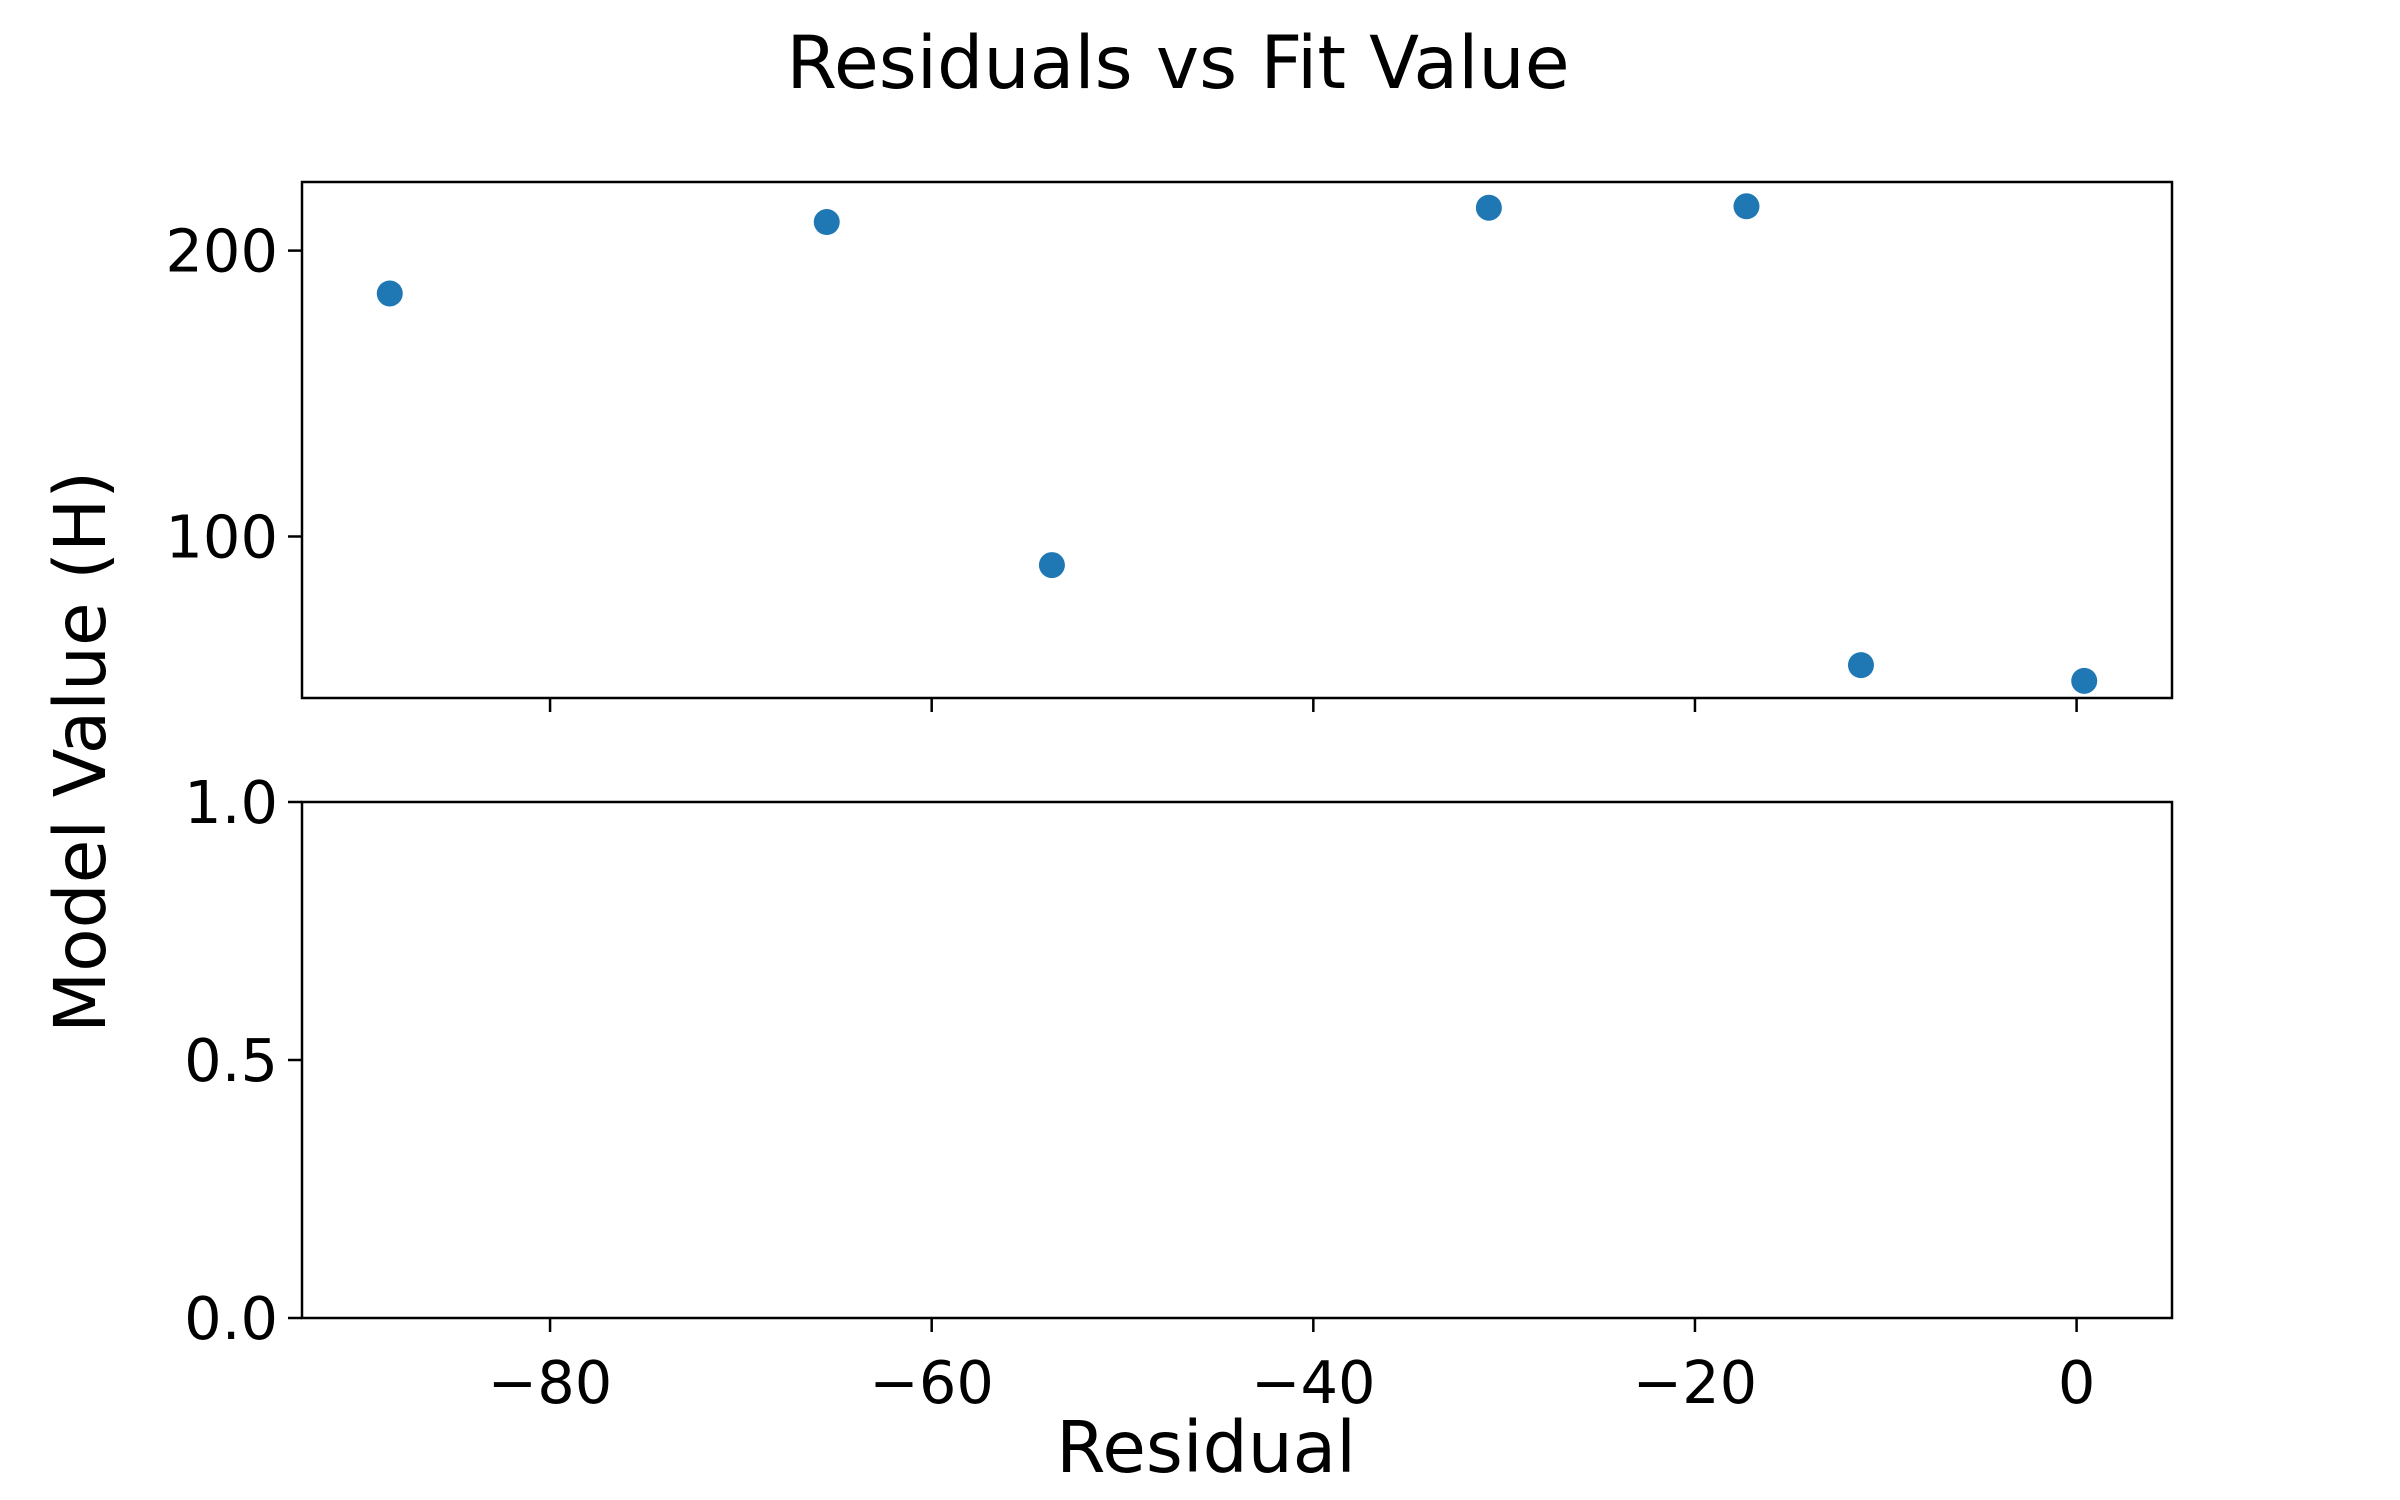 The height and width of the screenshot is (1500, 2400). What do you see at coordinates (1206, 1447) in the screenshot?
I see `x-axis-label: Residual` at bounding box center [1206, 1447].